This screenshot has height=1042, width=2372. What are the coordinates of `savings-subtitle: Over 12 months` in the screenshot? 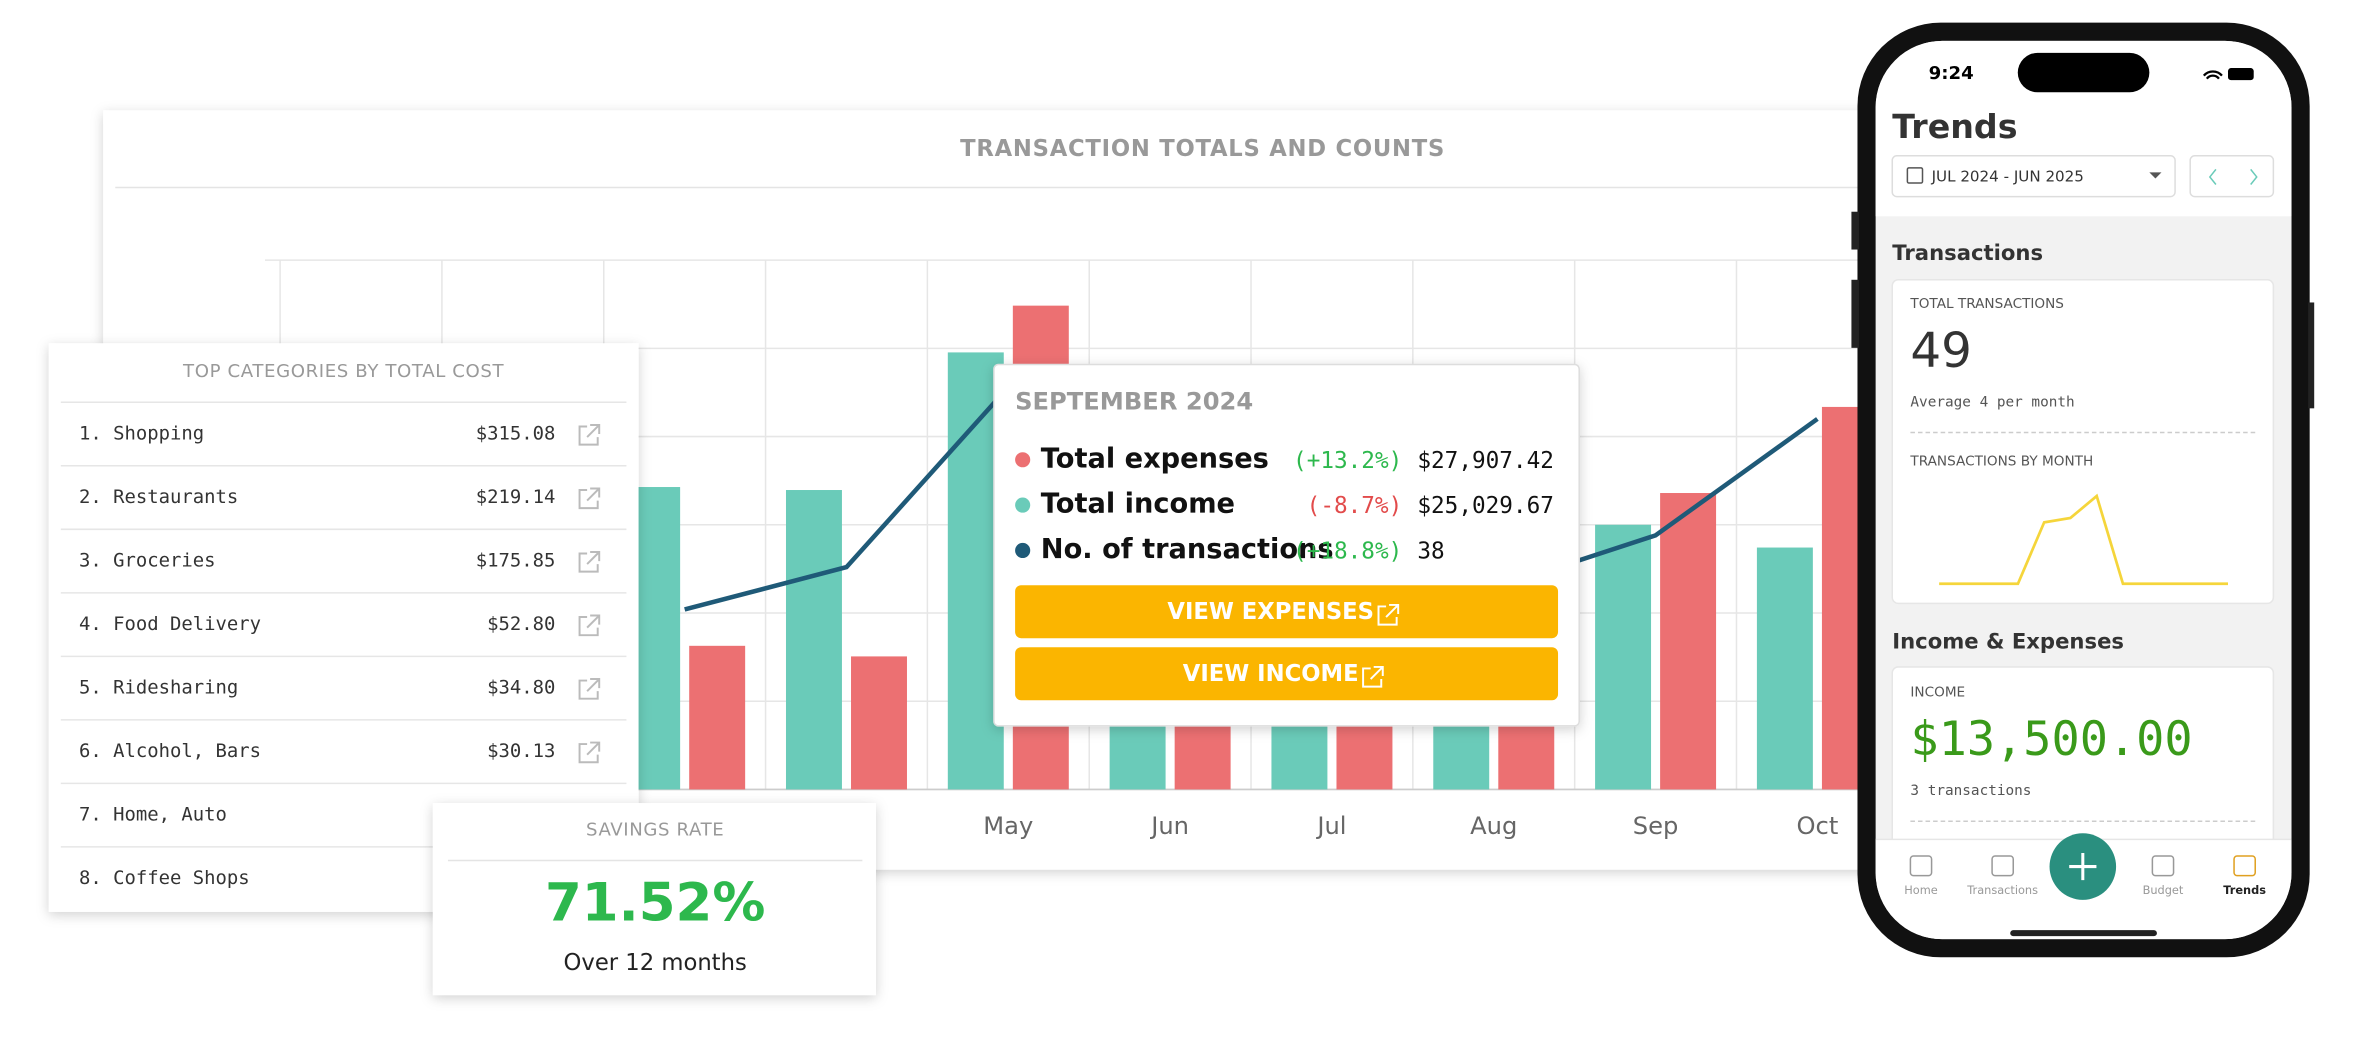 It's located at (655, 963).